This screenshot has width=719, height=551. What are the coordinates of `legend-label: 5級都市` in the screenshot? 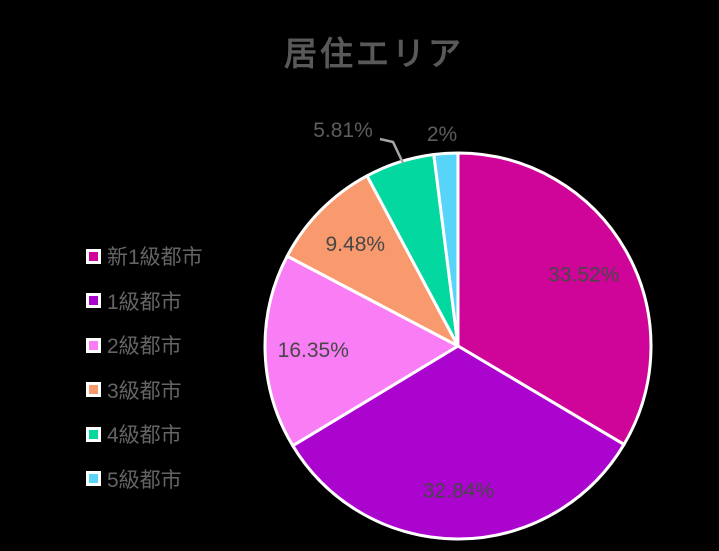 It's located at (144, 480).